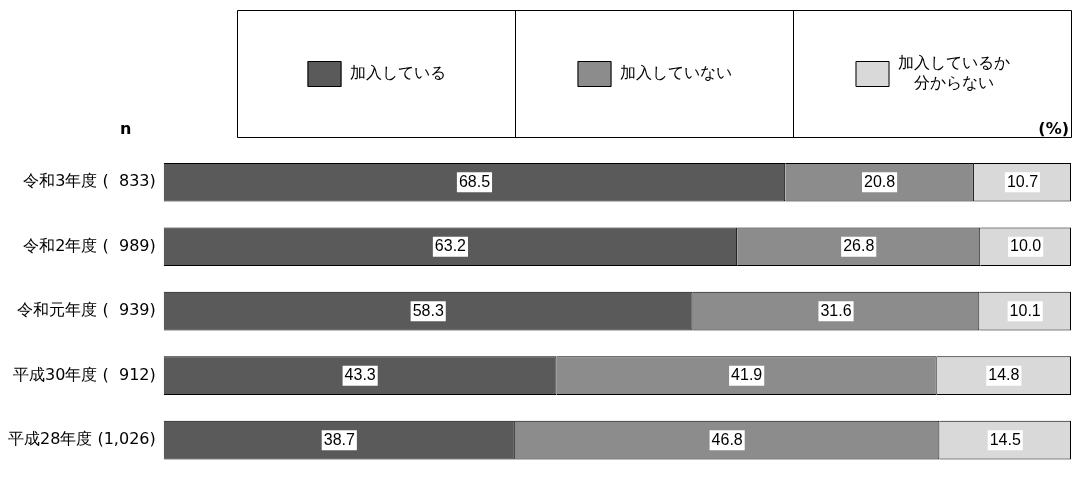 This screenshot has height=490, width=1073. Describe the element at coordinates (859, 246) in the screenshot. I see `data-label: 26.8` at that location.